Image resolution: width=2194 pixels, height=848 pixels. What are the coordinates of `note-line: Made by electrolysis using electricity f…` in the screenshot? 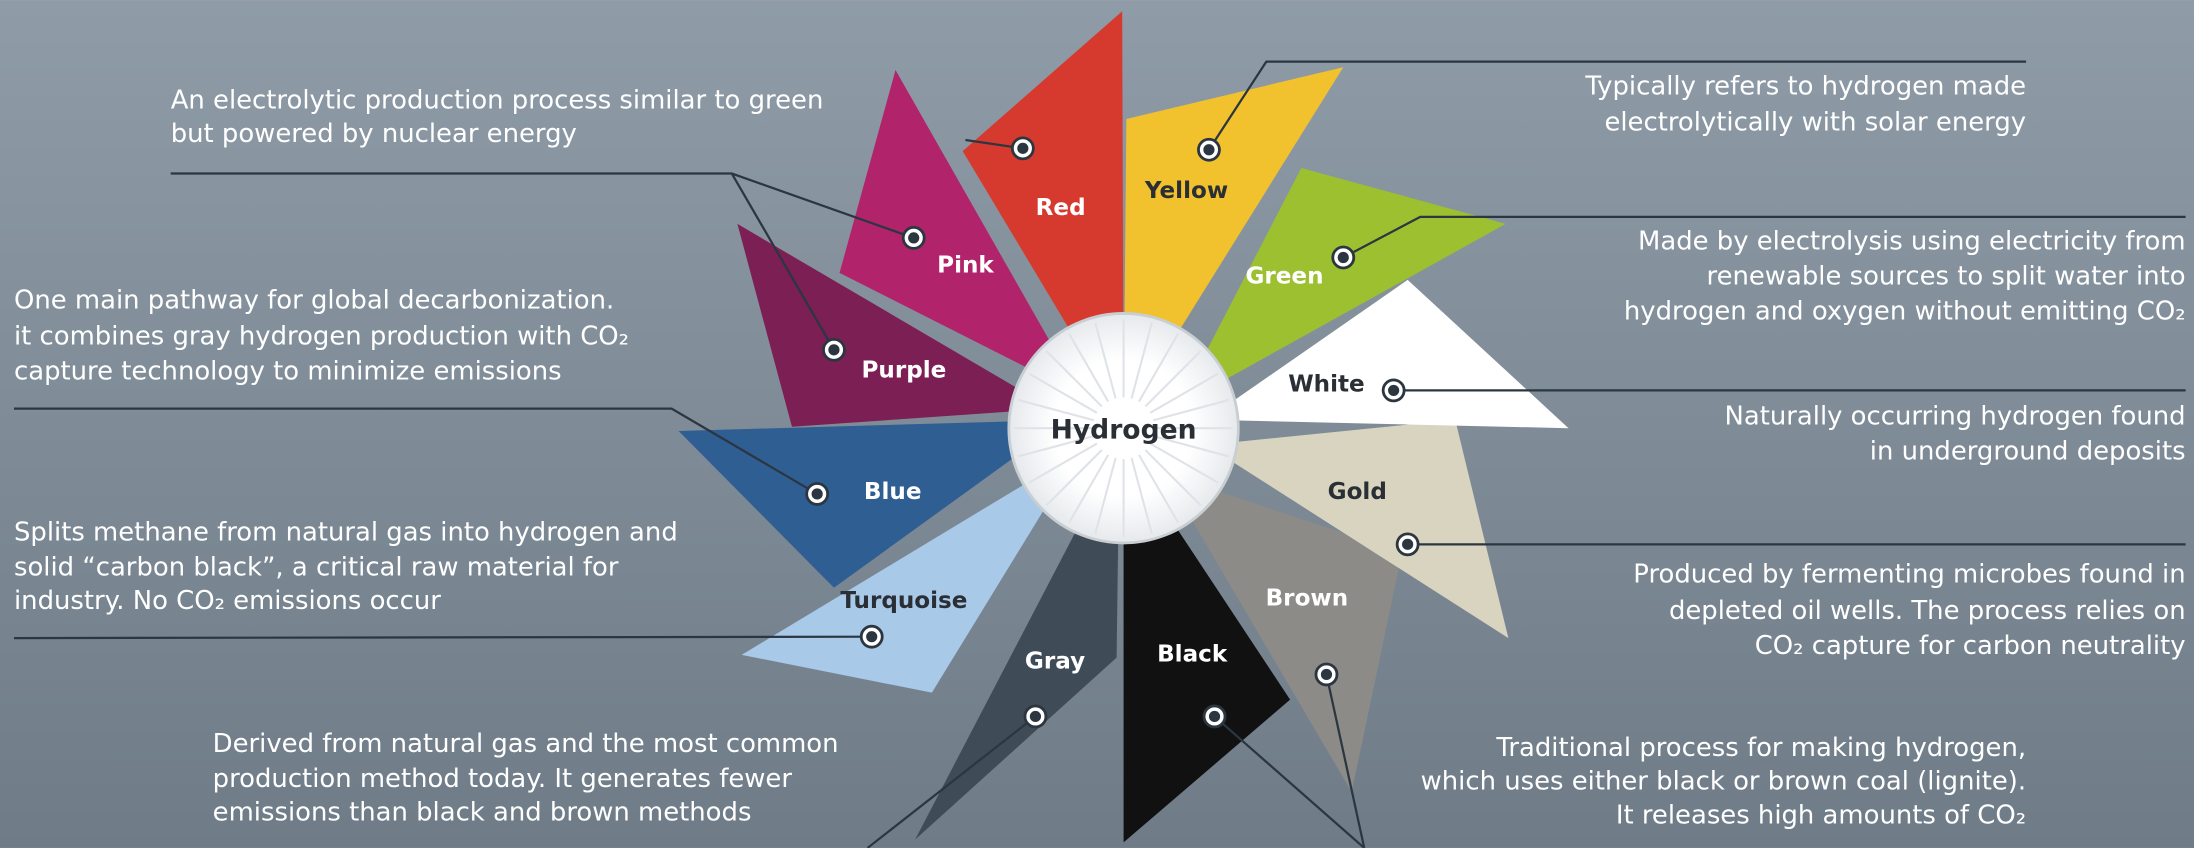 It's located at (1912, 242).